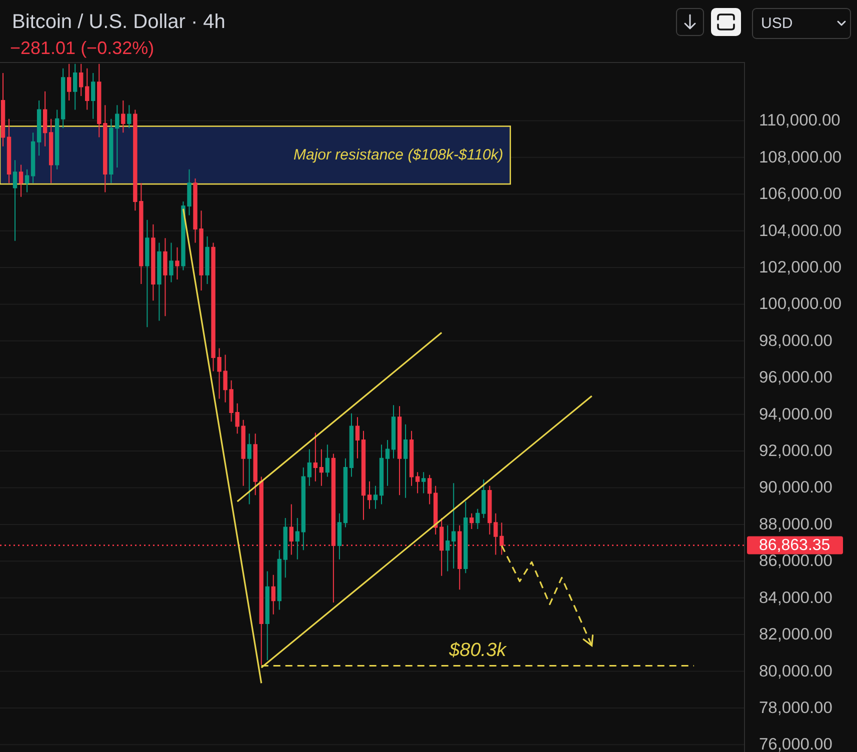 The image size is (857, 752). I want to click on y-tick-label: 100,000.00, so click(800, 304).